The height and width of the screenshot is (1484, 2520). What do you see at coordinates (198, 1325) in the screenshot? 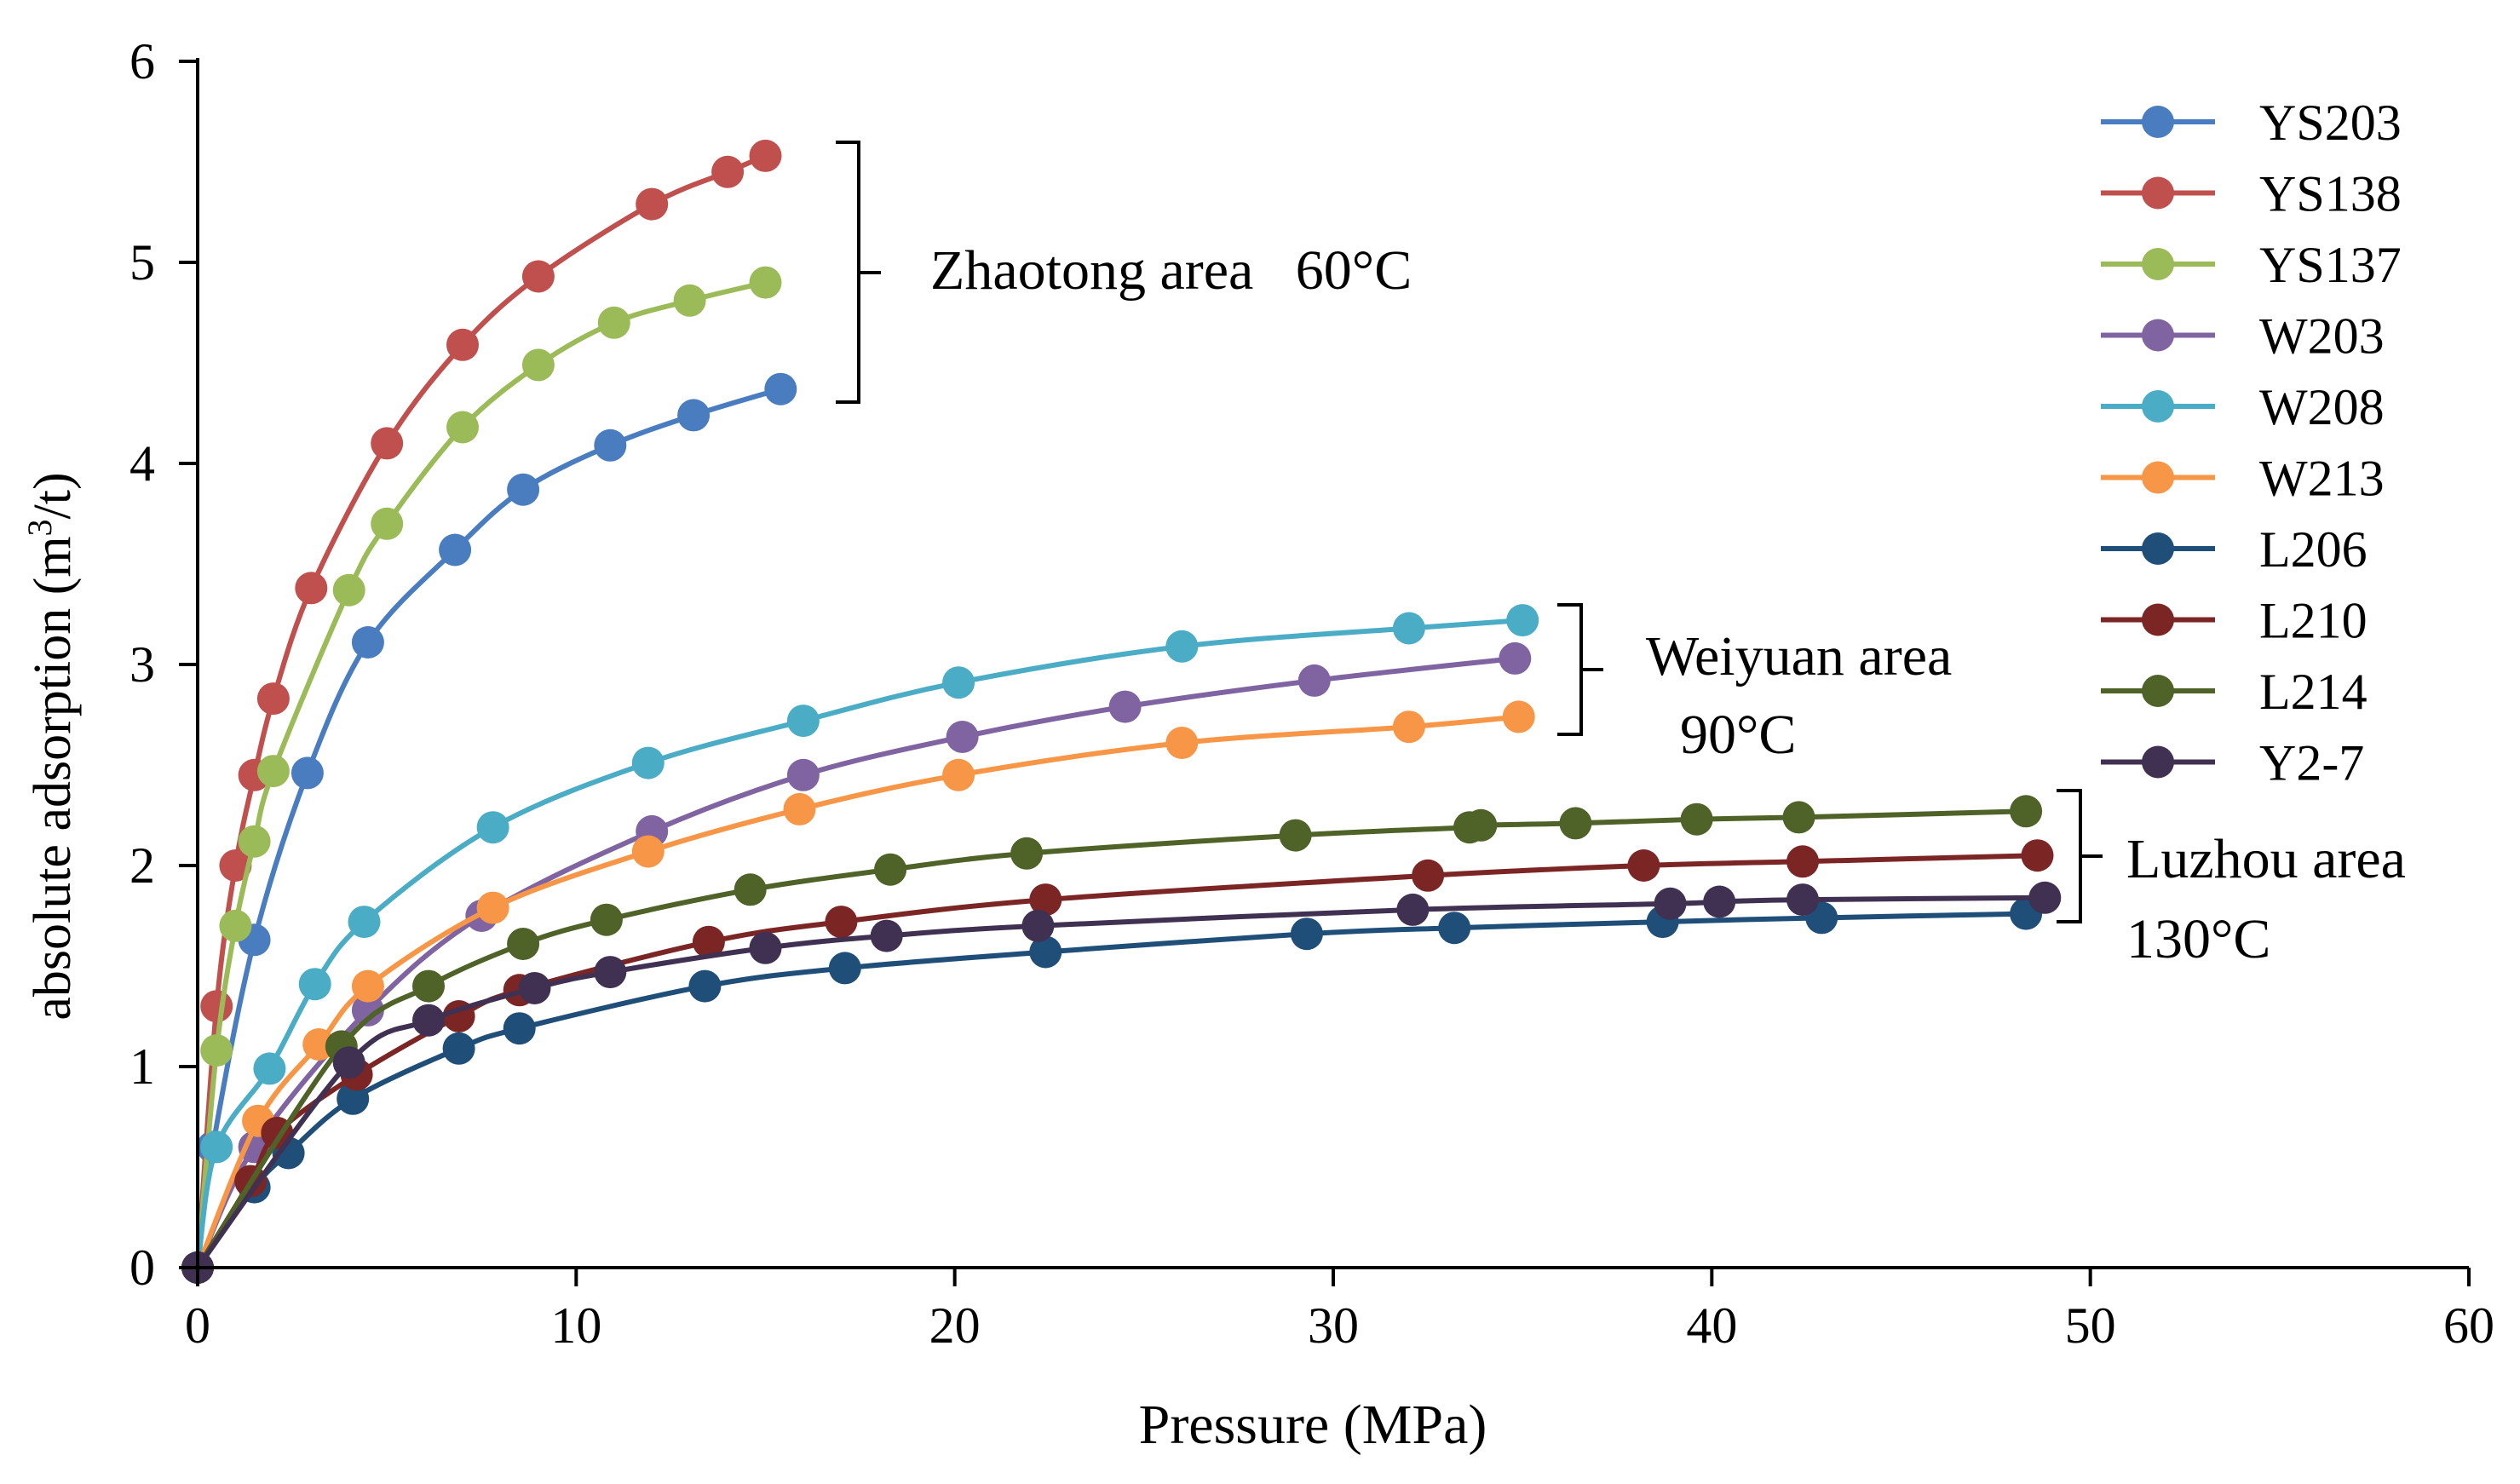
I see `x-tick-label: 0` at bounding box center [198, 1325].